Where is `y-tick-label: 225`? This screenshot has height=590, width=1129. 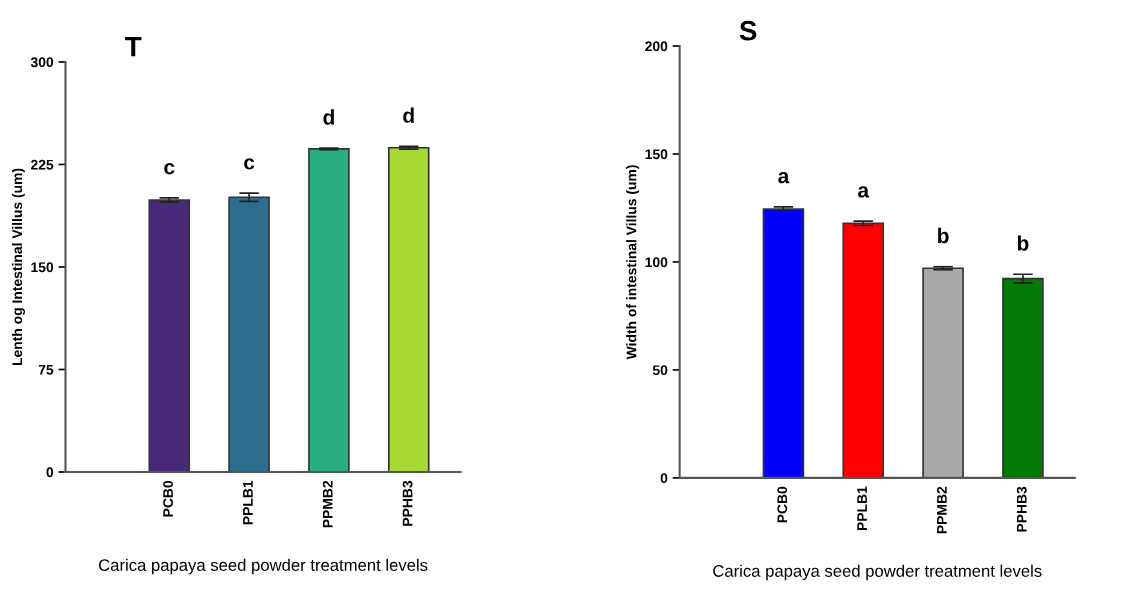 y-tick-label: 225 is located at coordinates (42, 164).